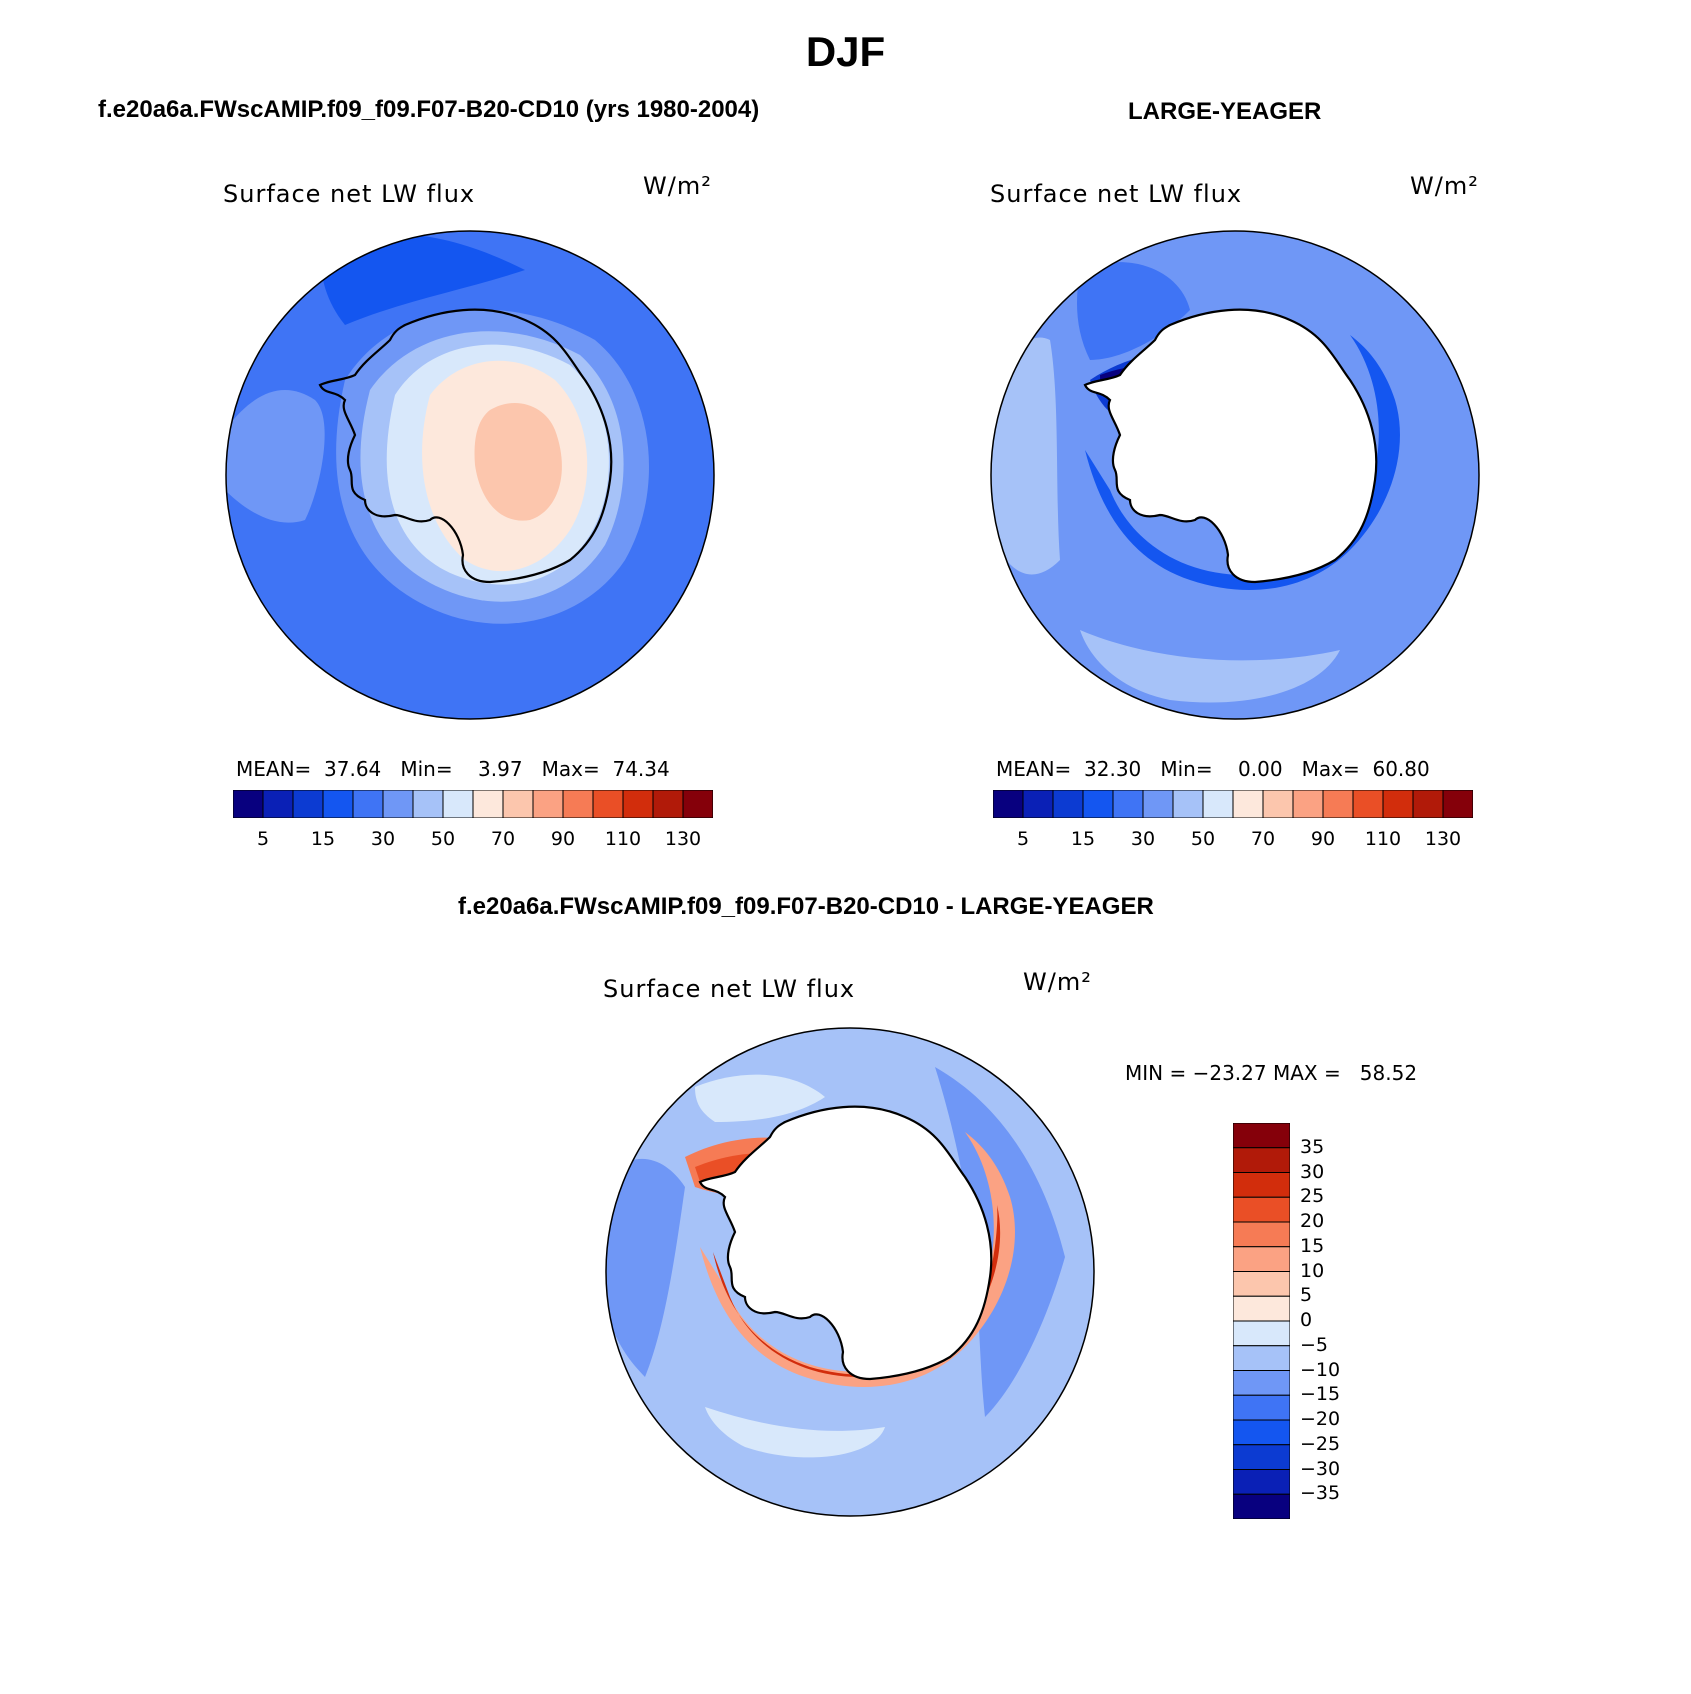 This screenshot has width=1691, height=1694. What do you see at coordinates (1320, 1369) in the screenshot?
I see `colorbar-tick-label: −10` at bounding box center [1320, 1369].